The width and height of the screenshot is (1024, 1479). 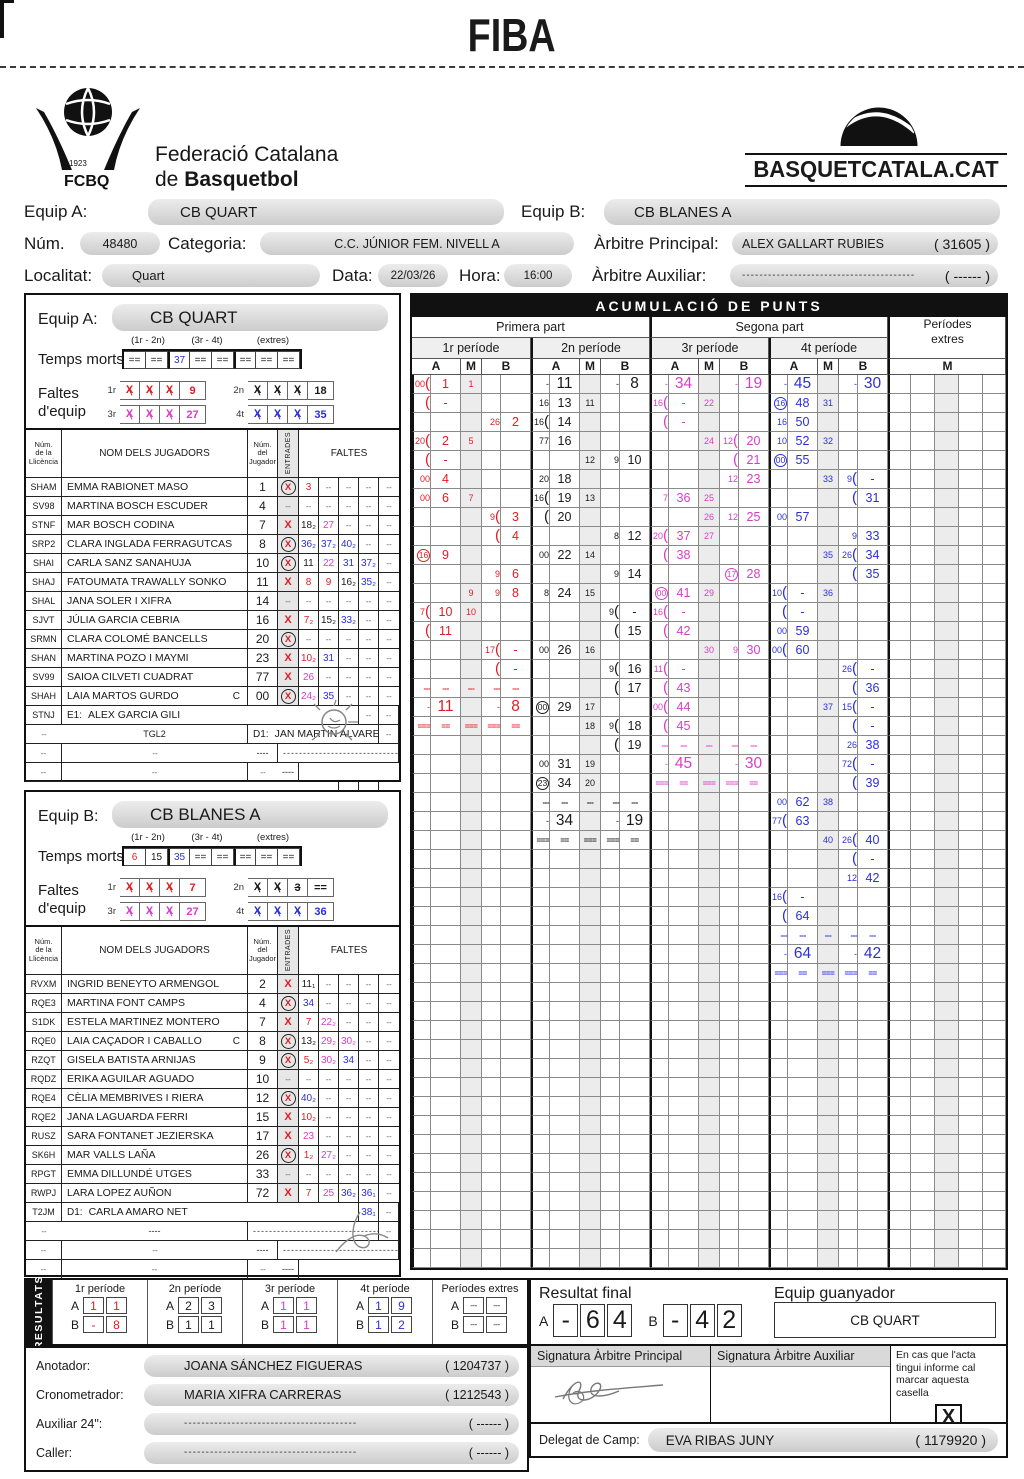 I want to click on roster-player-number: 14, so click(x=263, y=601).